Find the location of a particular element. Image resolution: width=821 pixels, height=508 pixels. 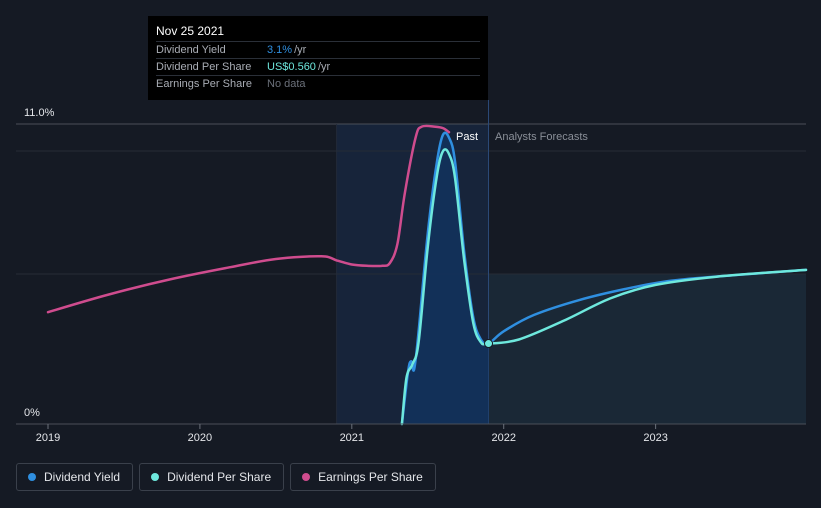

tooltip-value-dividend-per-share: US$0.560/yr is located at coordinates (299, 67).